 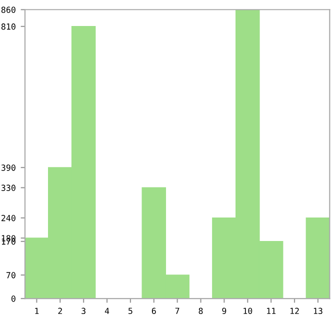 I want to click on x-tick-label: 6, so click(x=154, y=311).